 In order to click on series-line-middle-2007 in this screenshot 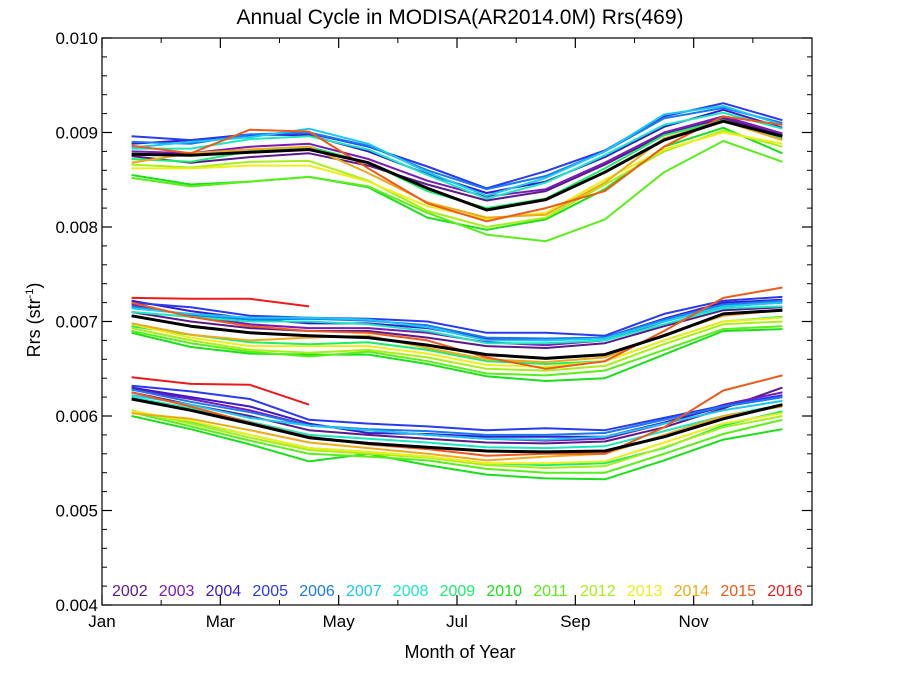, I will do `click(457, 321)`.